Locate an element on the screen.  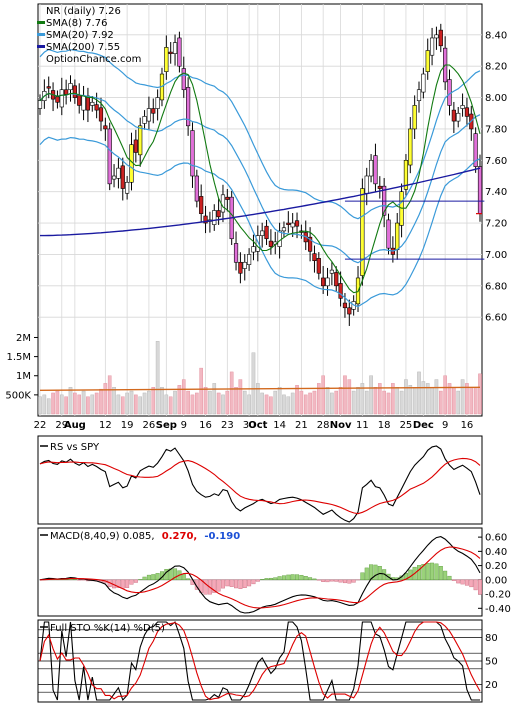
sto-k-line is located at coordinates (259, 661).